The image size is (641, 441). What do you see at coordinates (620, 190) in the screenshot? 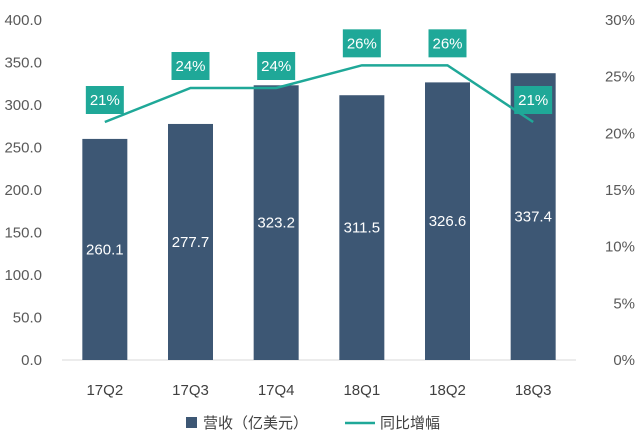
I see `y-right-tick-label: 15%` at bounding box center [620, 190].